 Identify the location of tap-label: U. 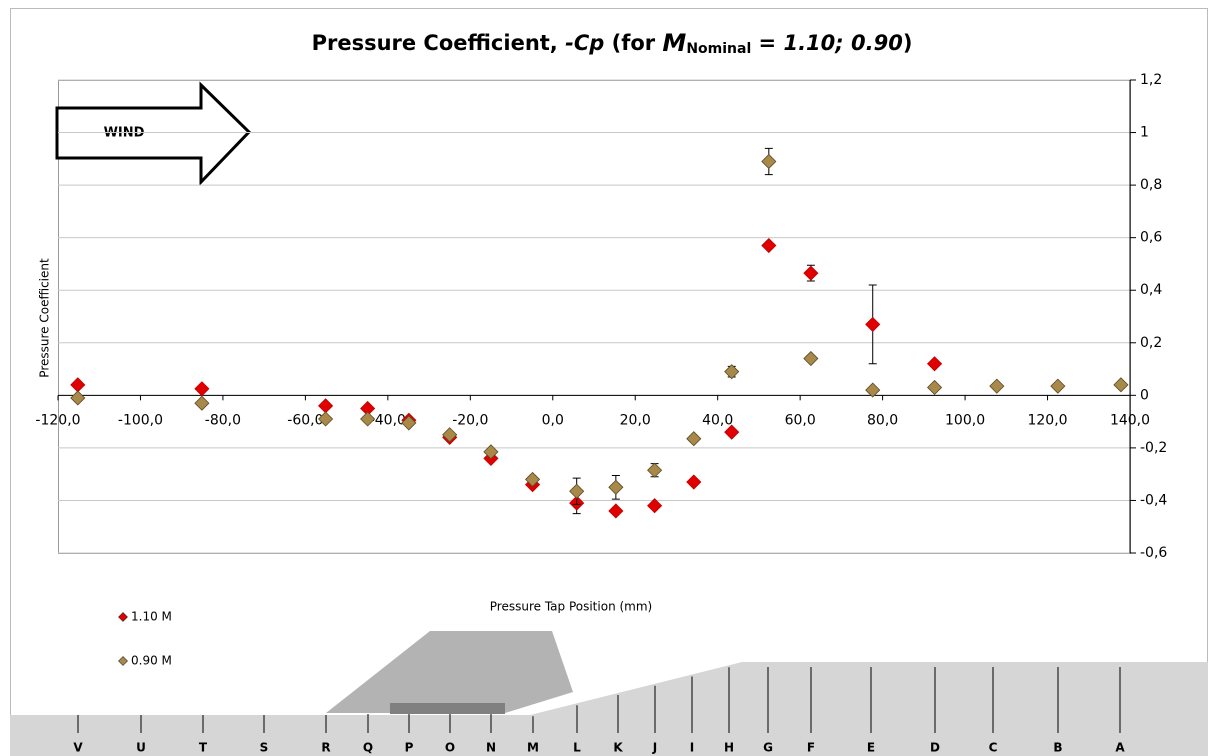
(141, 748).